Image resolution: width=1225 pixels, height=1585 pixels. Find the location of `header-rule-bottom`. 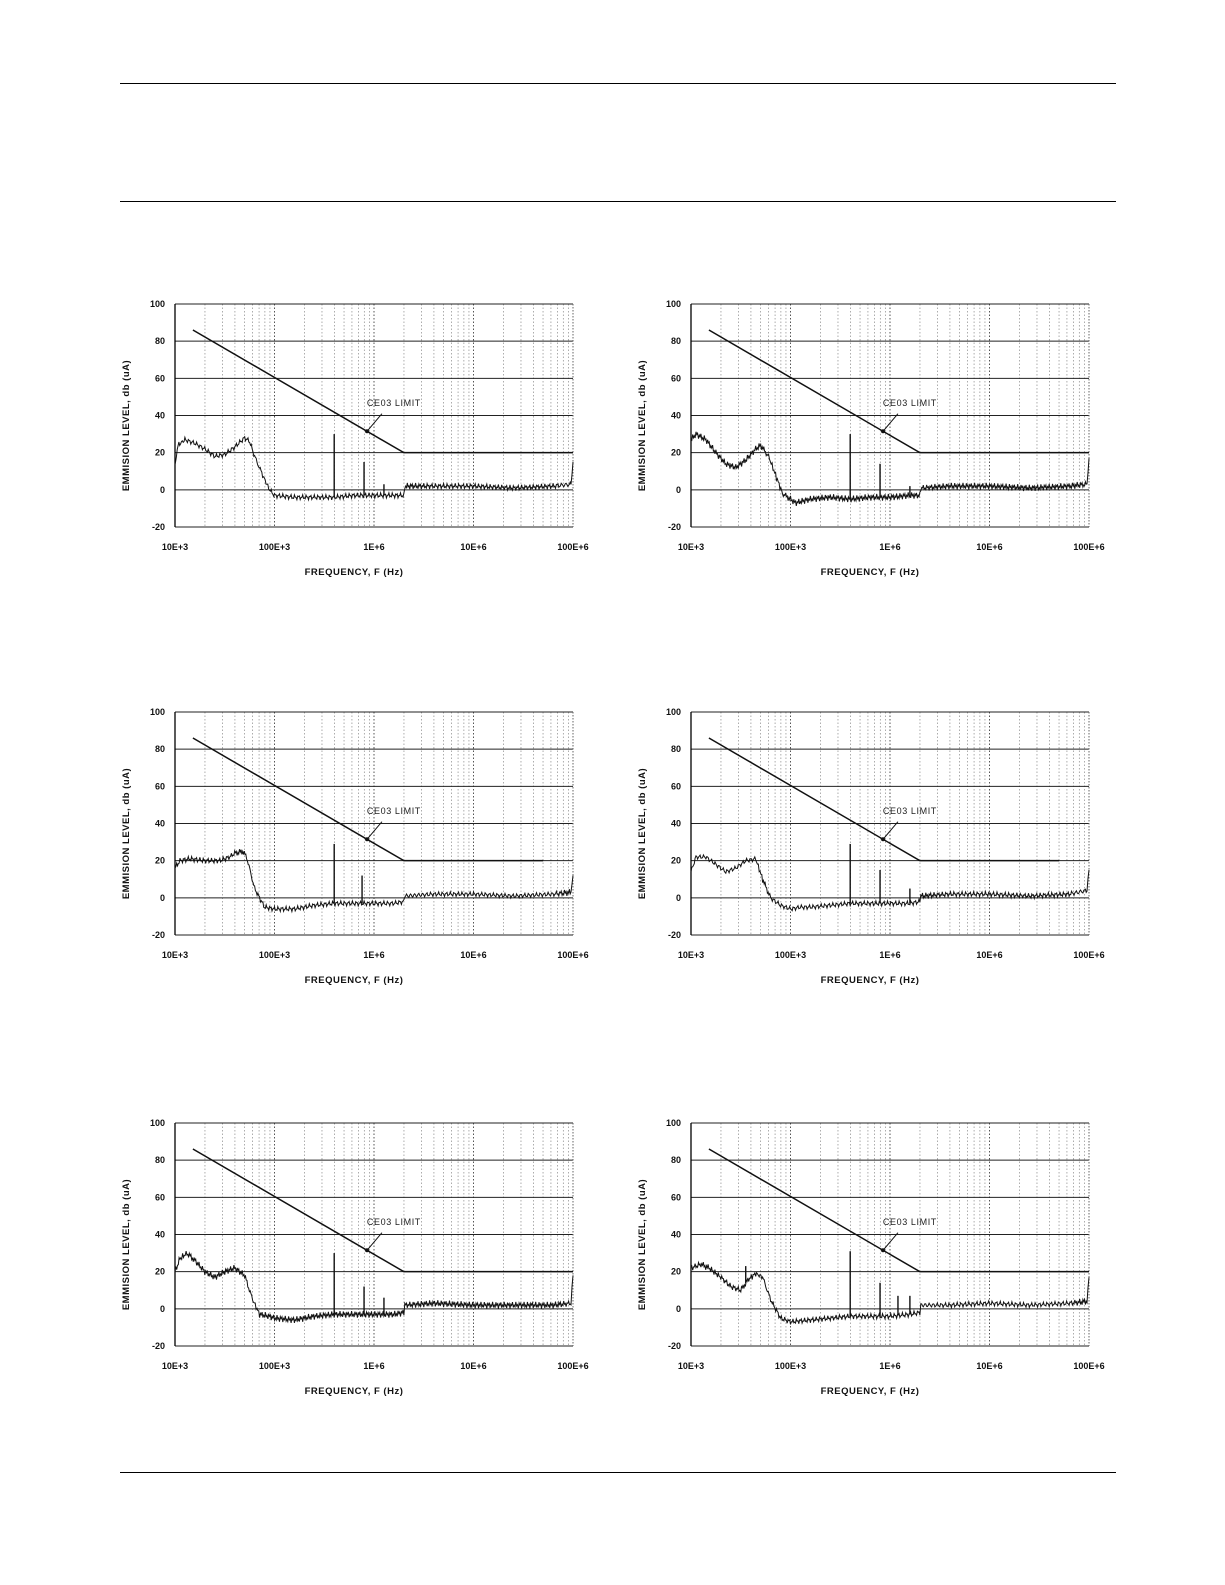

header-rule-bottom is located at coordinates (618, 201).